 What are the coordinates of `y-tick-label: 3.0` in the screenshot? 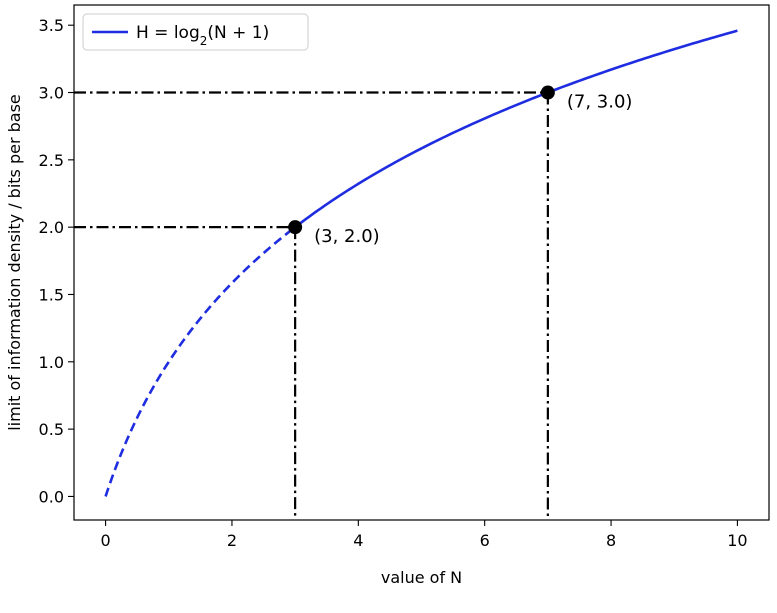 It's located at (51, 93).